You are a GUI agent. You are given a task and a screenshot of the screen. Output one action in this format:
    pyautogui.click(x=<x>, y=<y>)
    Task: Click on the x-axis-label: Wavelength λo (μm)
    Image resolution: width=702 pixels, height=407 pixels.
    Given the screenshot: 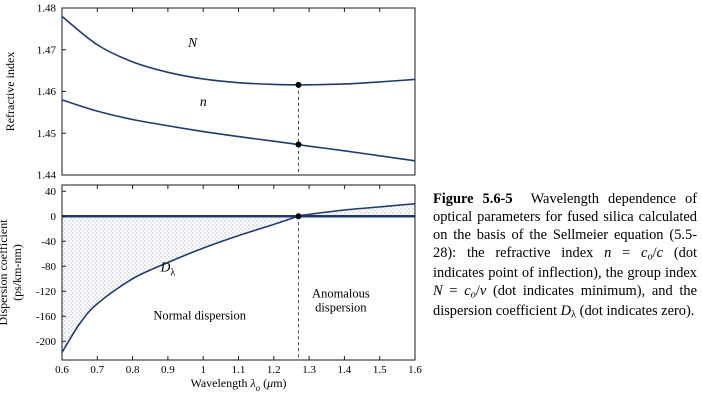 What is the action you would take?
    pyautogui.click(x=238, y=384)
    